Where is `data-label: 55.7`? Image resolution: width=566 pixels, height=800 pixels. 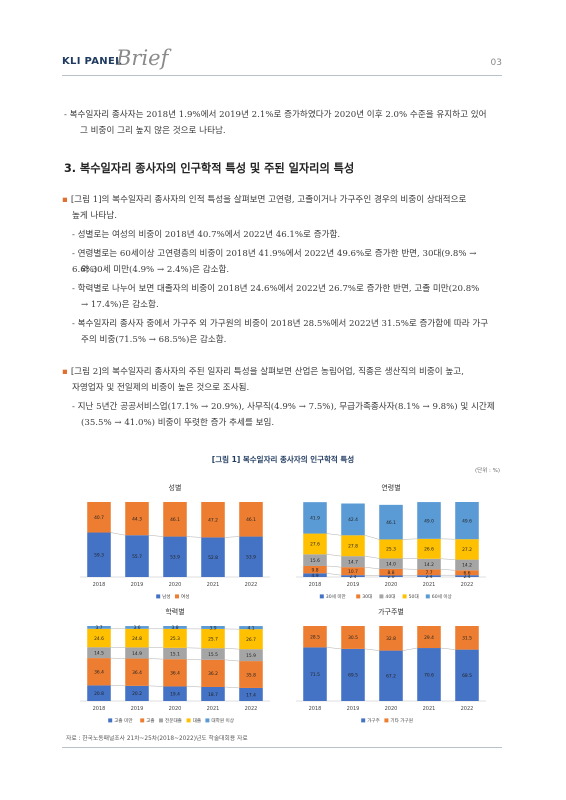 data-label: 55.7 is located at coordinates (137, 557).